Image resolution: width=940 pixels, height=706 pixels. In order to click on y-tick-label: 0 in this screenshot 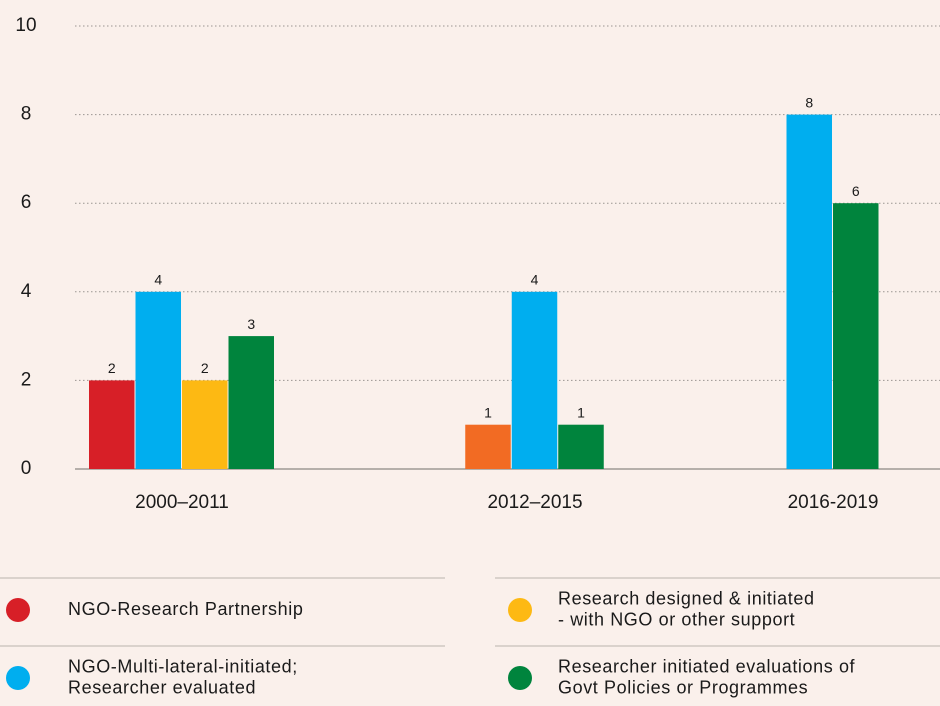, I will do `click(26, 468)`.